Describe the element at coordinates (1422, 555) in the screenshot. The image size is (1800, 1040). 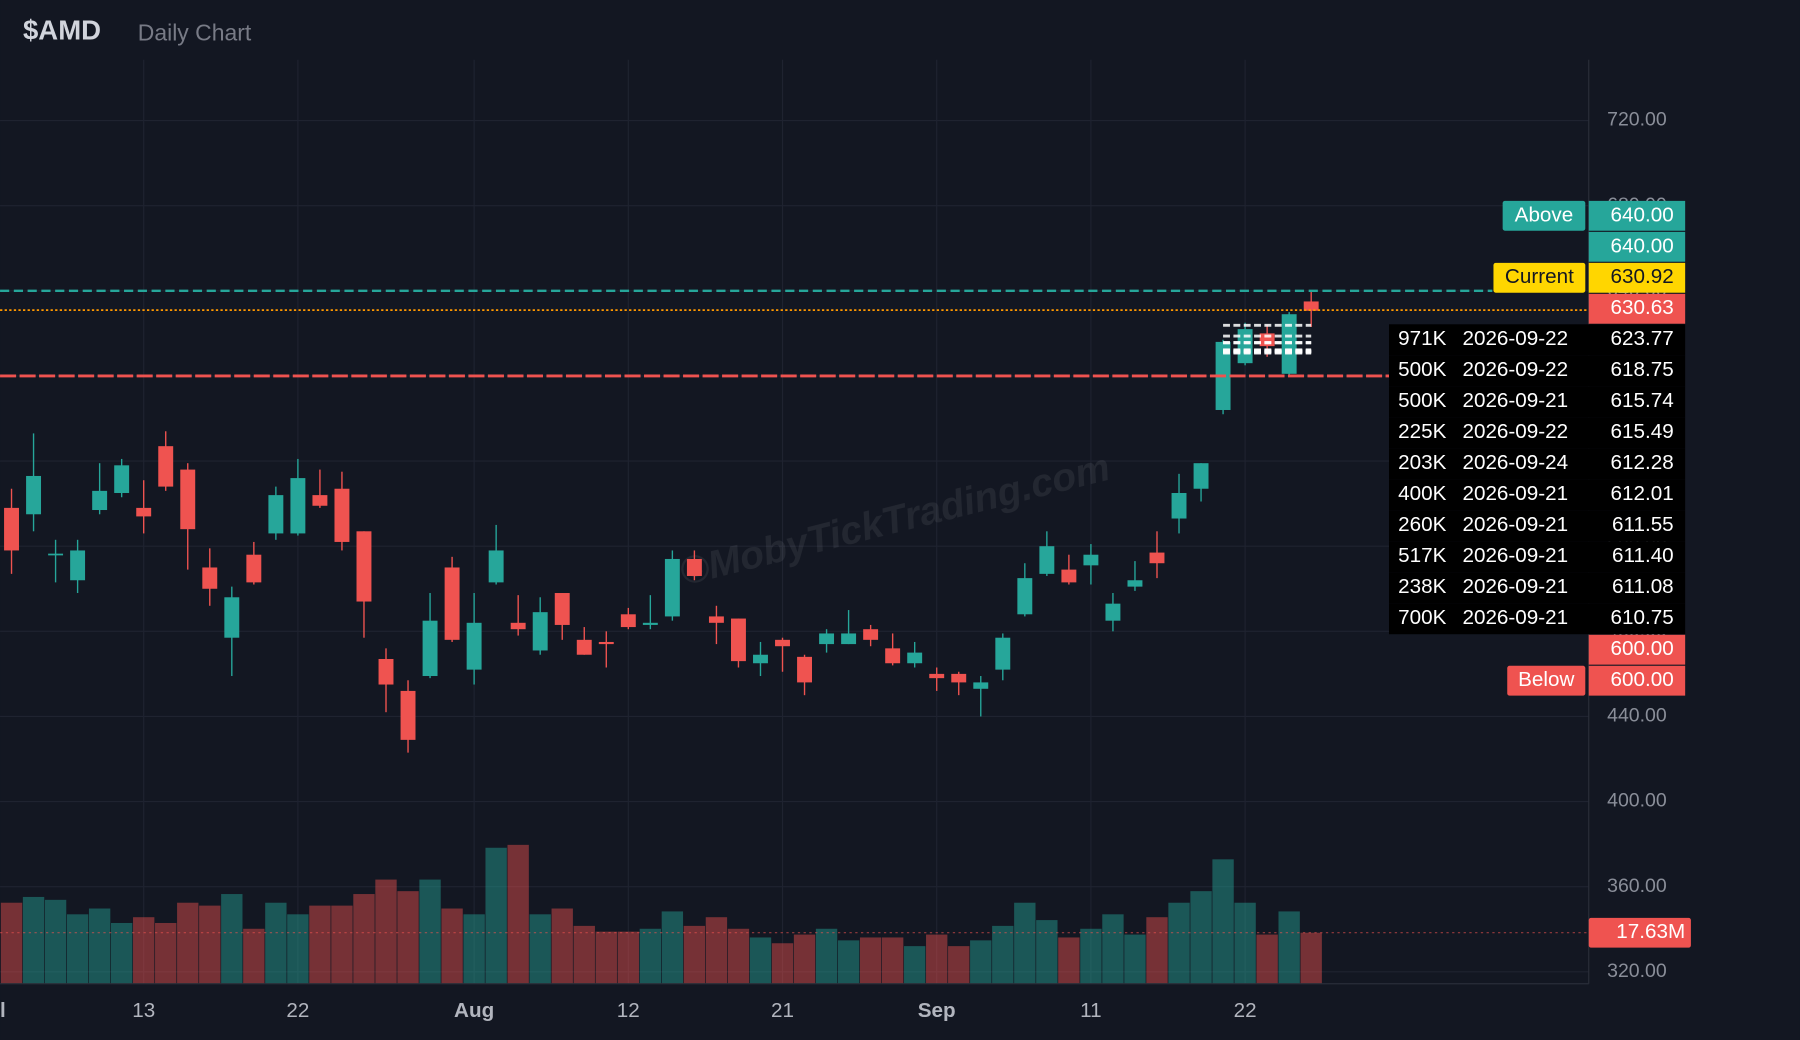
I see `order-size: 517K` at that location.